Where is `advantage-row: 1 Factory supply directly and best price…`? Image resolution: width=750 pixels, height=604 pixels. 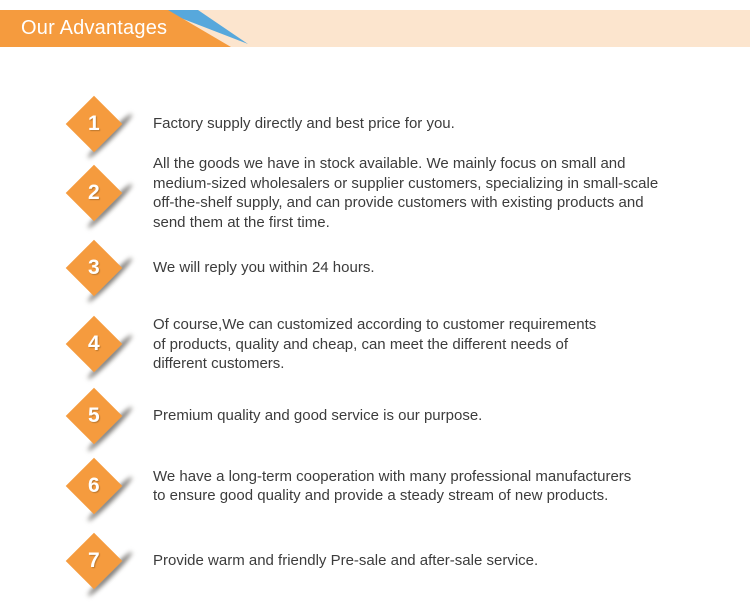 advantage-row: 1 Factory supply directly and best price… is located at coordinates (407, 128).